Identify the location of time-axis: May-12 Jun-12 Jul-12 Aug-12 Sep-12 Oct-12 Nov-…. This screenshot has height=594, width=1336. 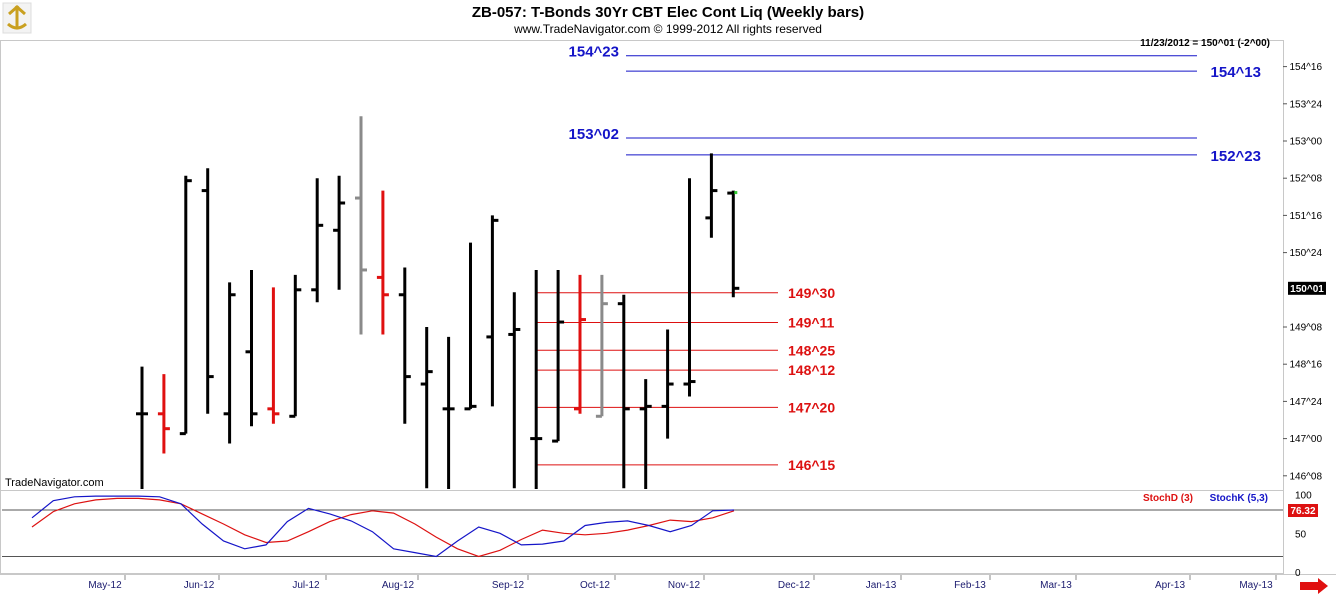
(682, 583).